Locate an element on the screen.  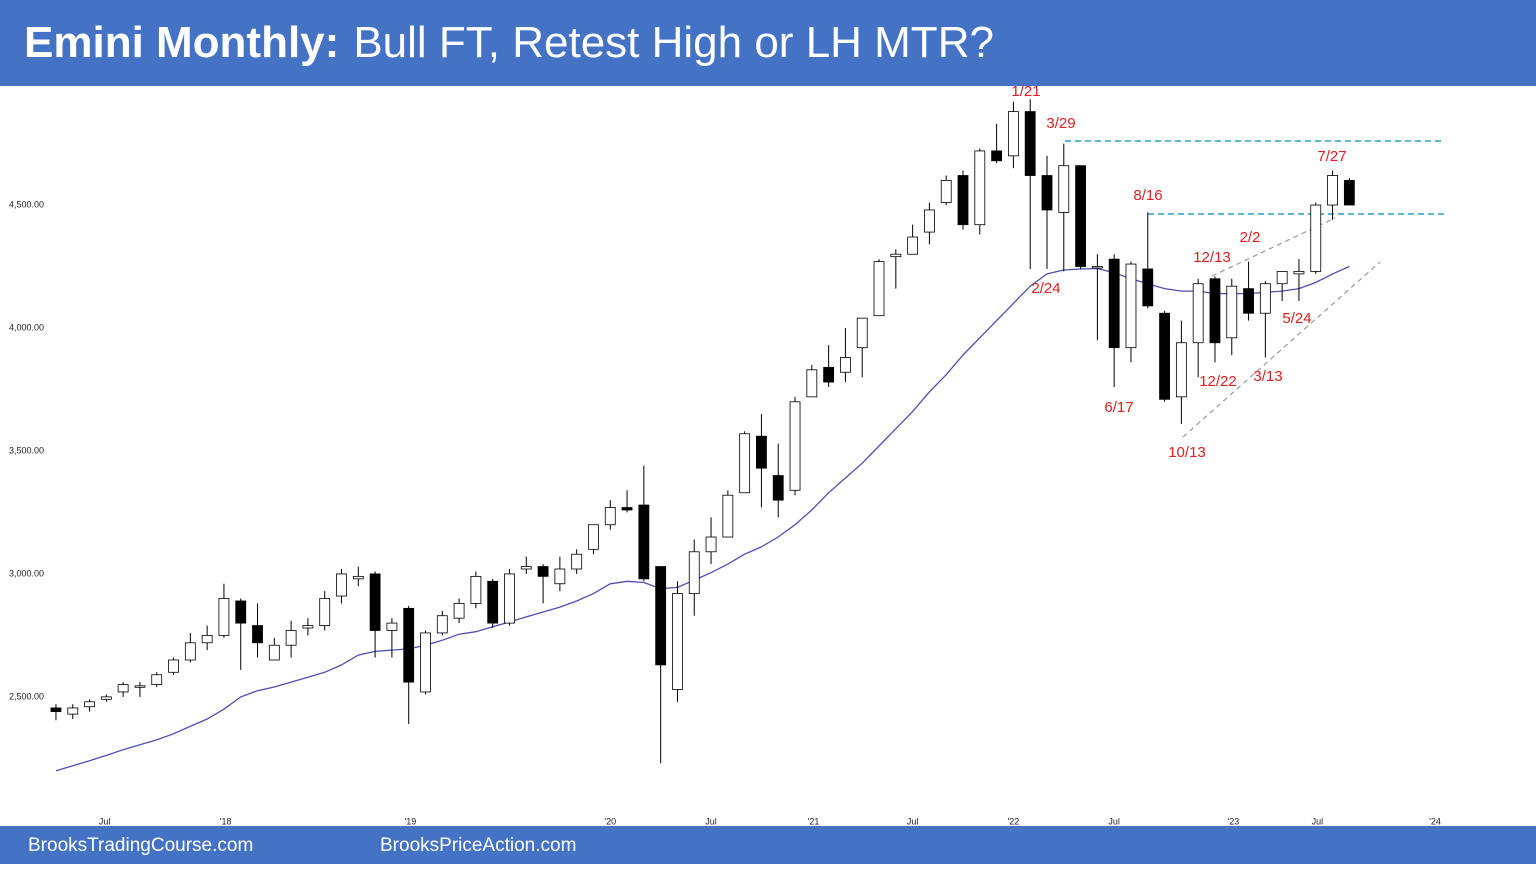
footer-link: BrooksTradingCourse.com is located at coordinates (140, 845).